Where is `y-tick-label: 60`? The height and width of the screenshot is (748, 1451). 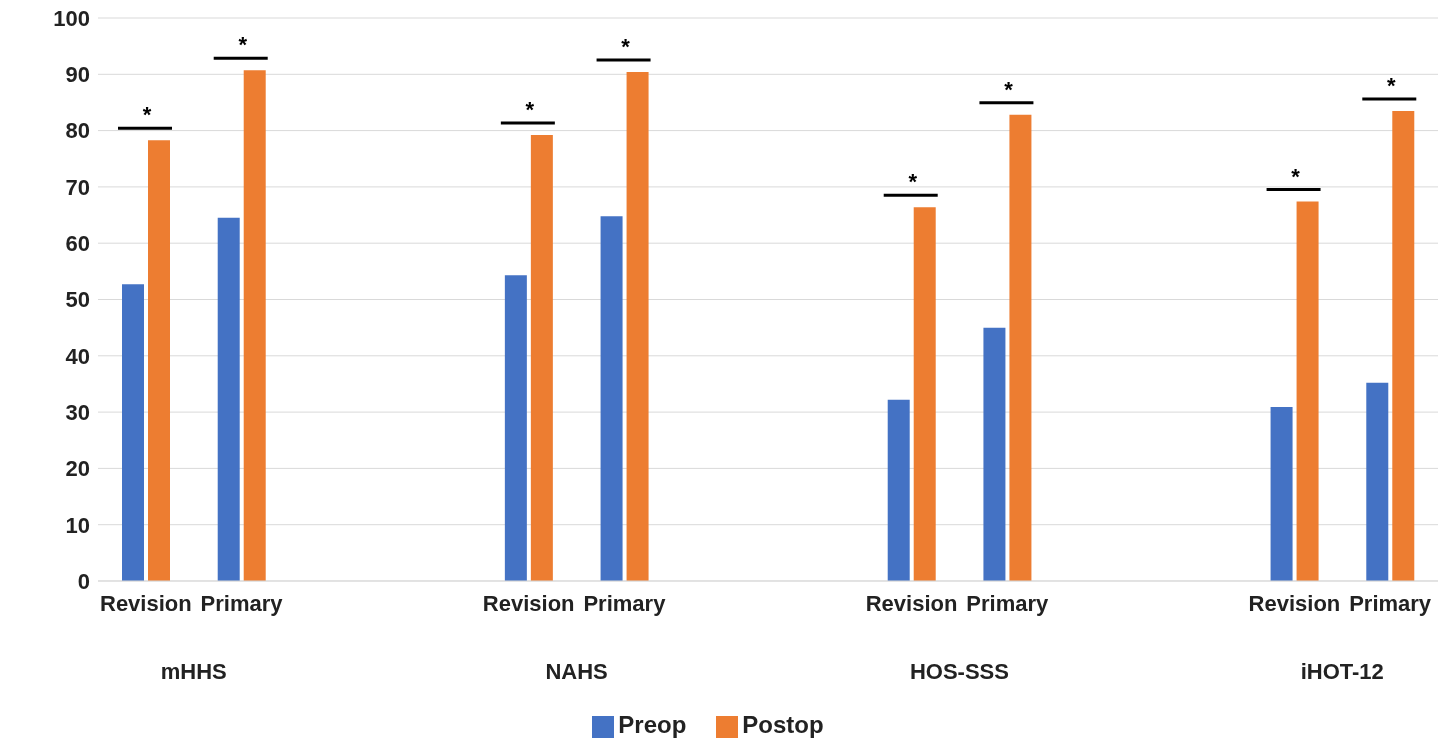
y-tick-label: 60 is located at coordinates (77, 244).